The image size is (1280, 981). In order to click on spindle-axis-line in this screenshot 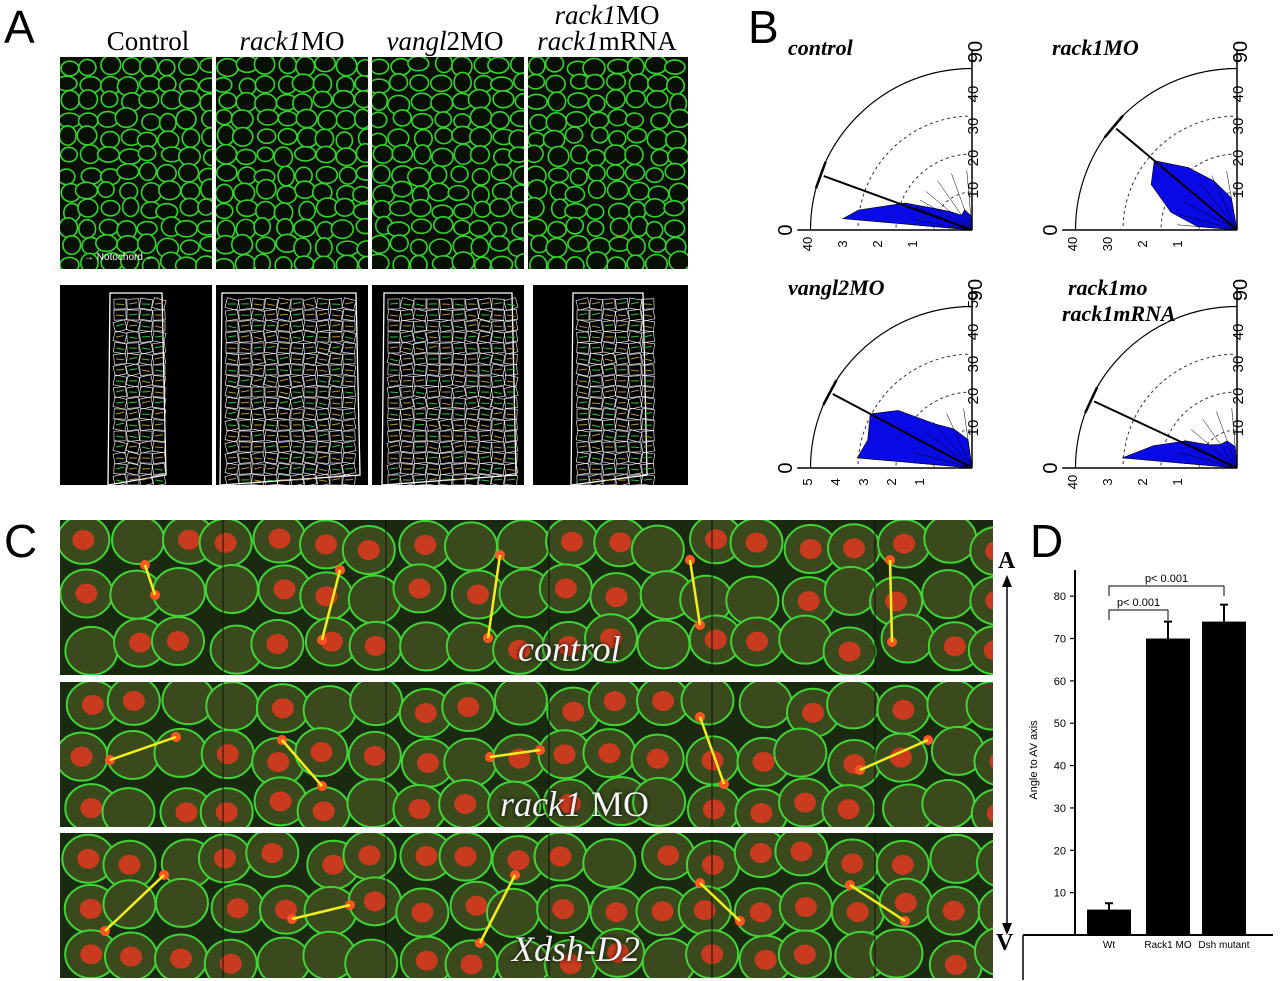, I will do `click(150, 580)`.